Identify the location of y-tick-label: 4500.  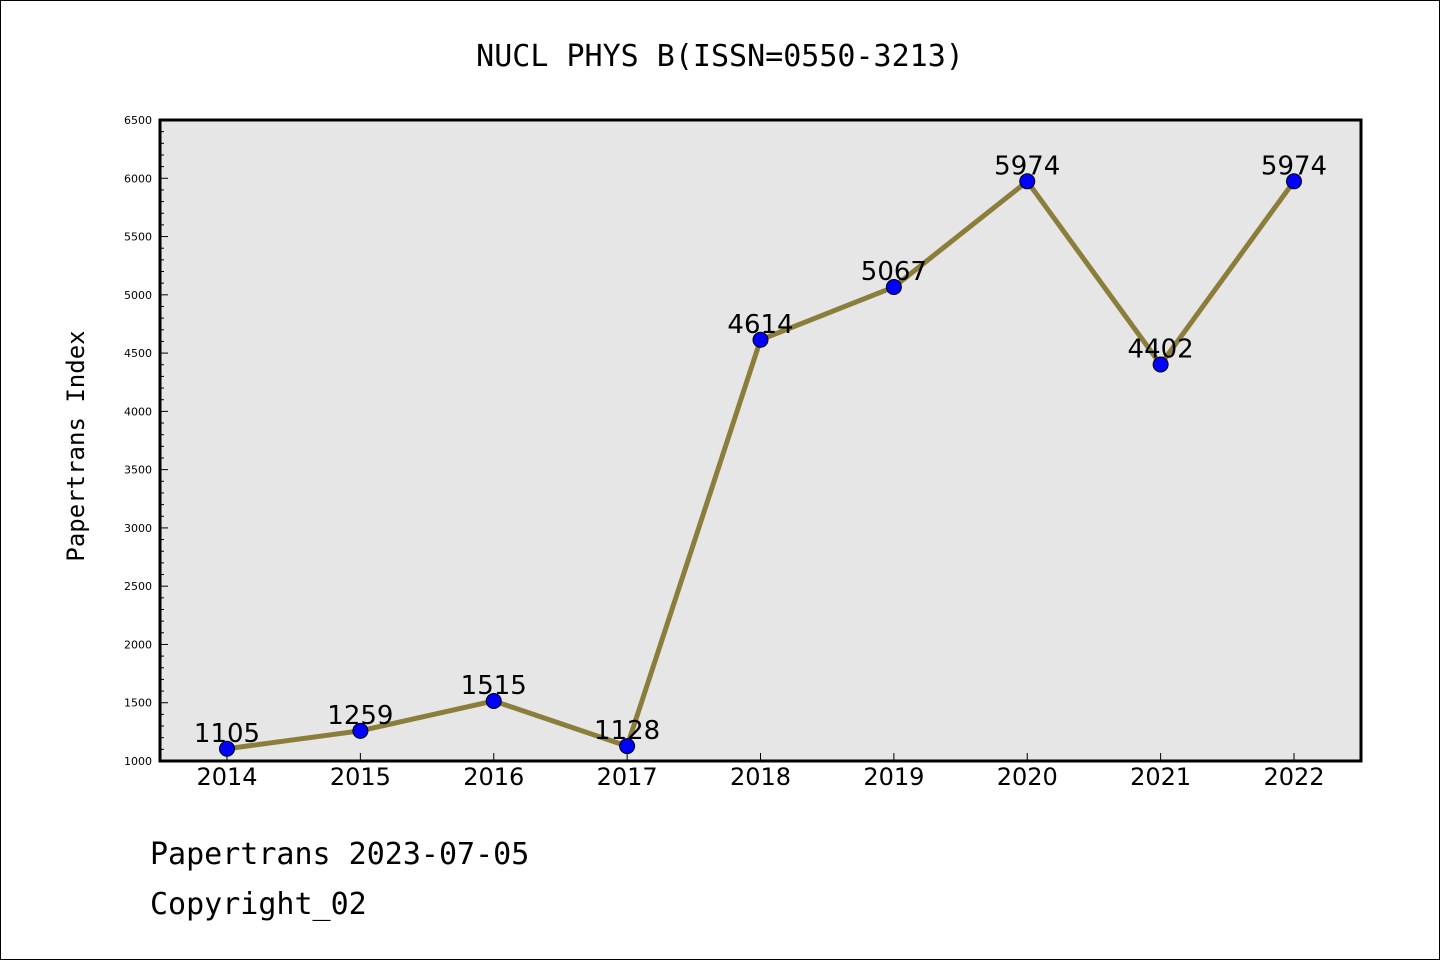
(138, 353).